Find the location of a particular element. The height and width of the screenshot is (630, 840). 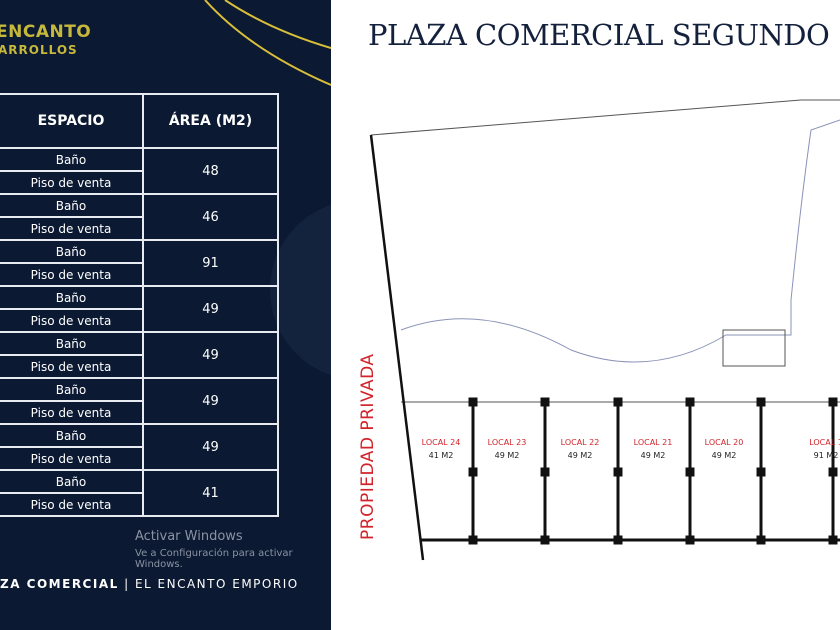

gold-arcs-decoration is located at coordinates (267, 188).